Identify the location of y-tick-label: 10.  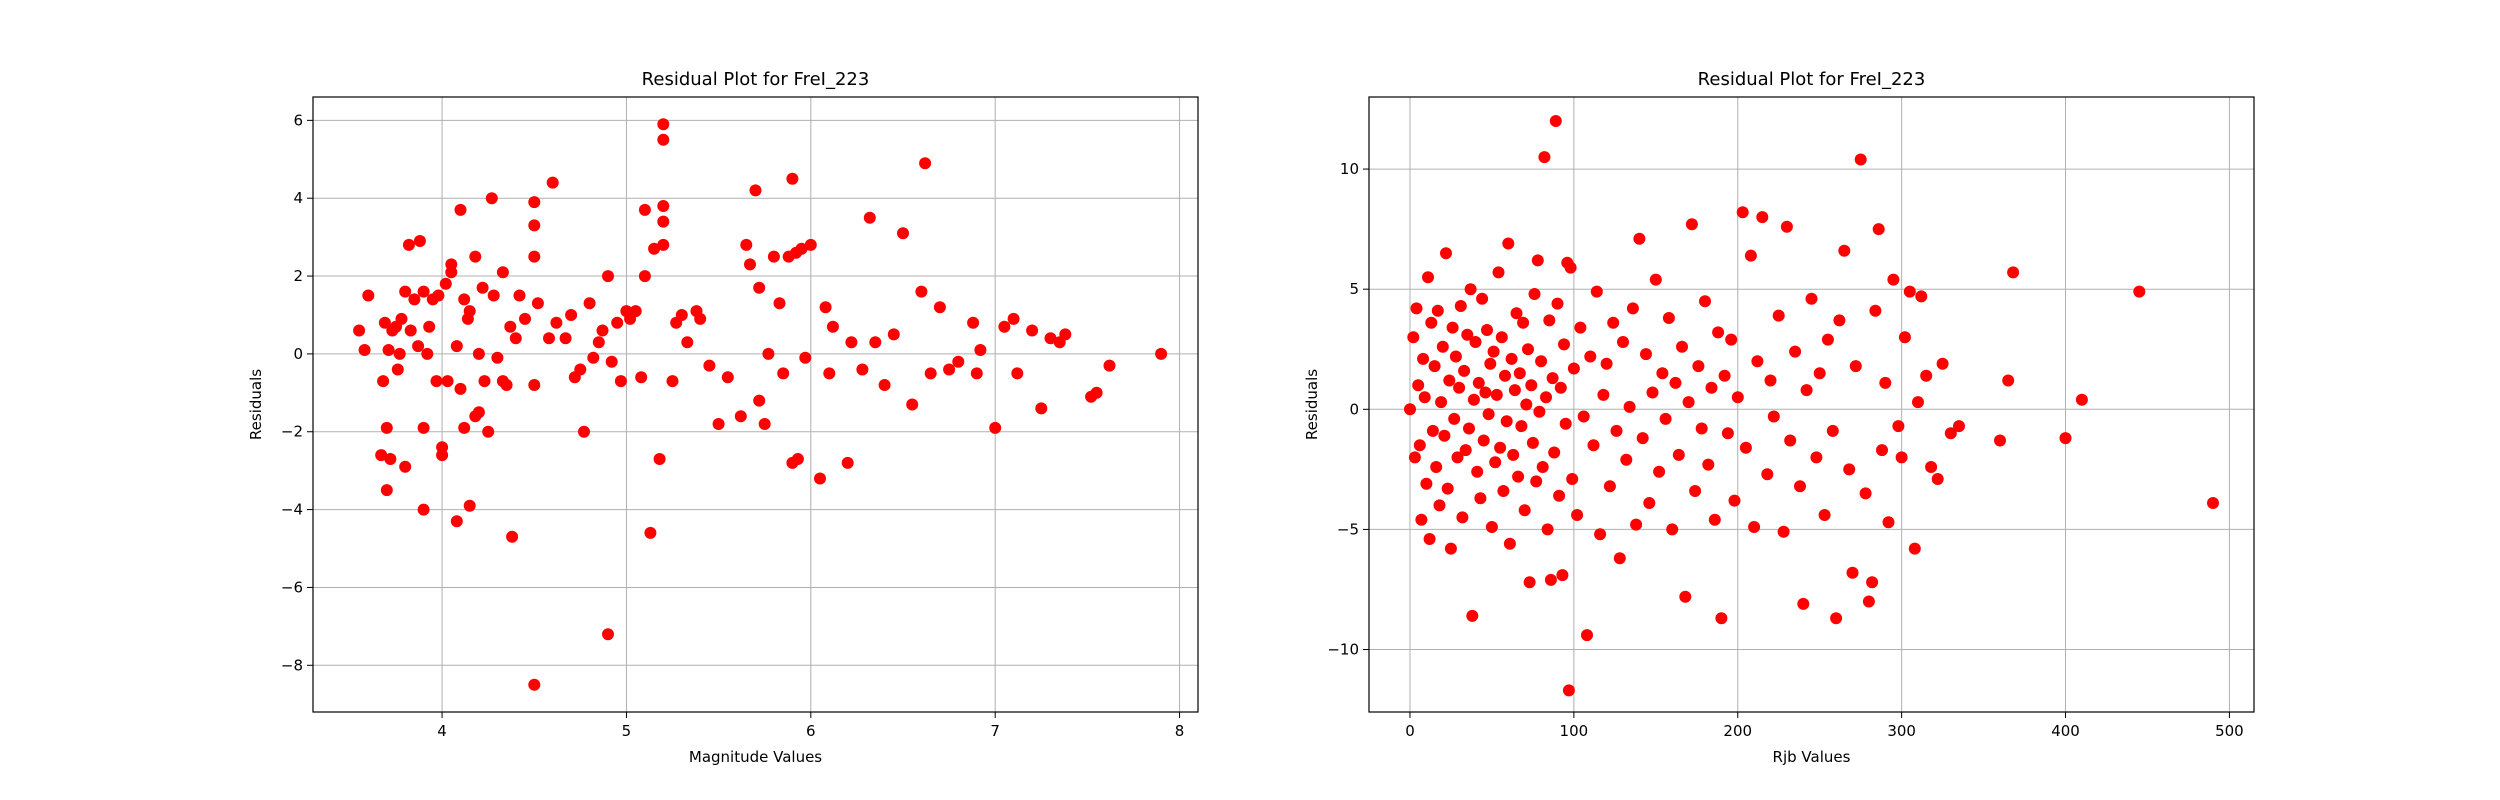
(1349, 169).